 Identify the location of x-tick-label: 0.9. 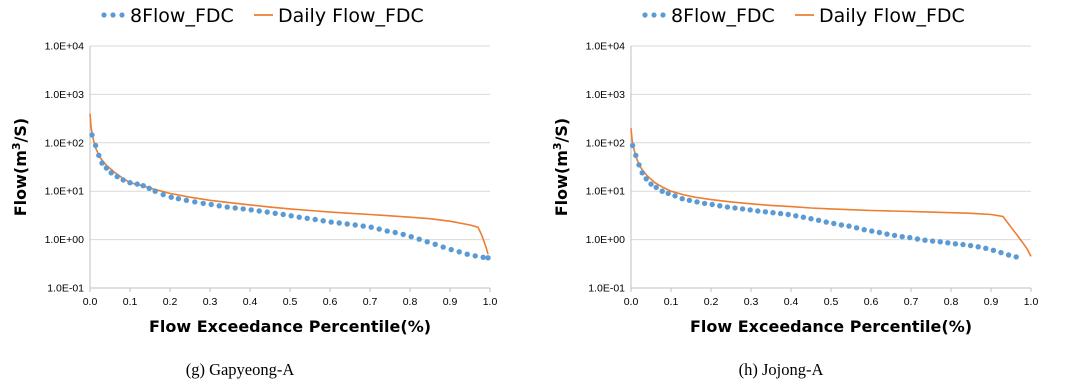
(450, 302).